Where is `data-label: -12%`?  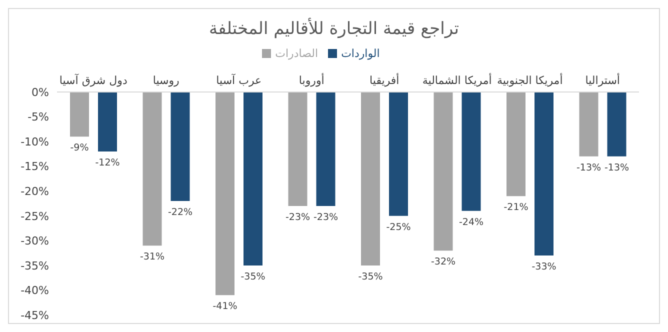
data-label: -12% is located at coordinates (107, 162).